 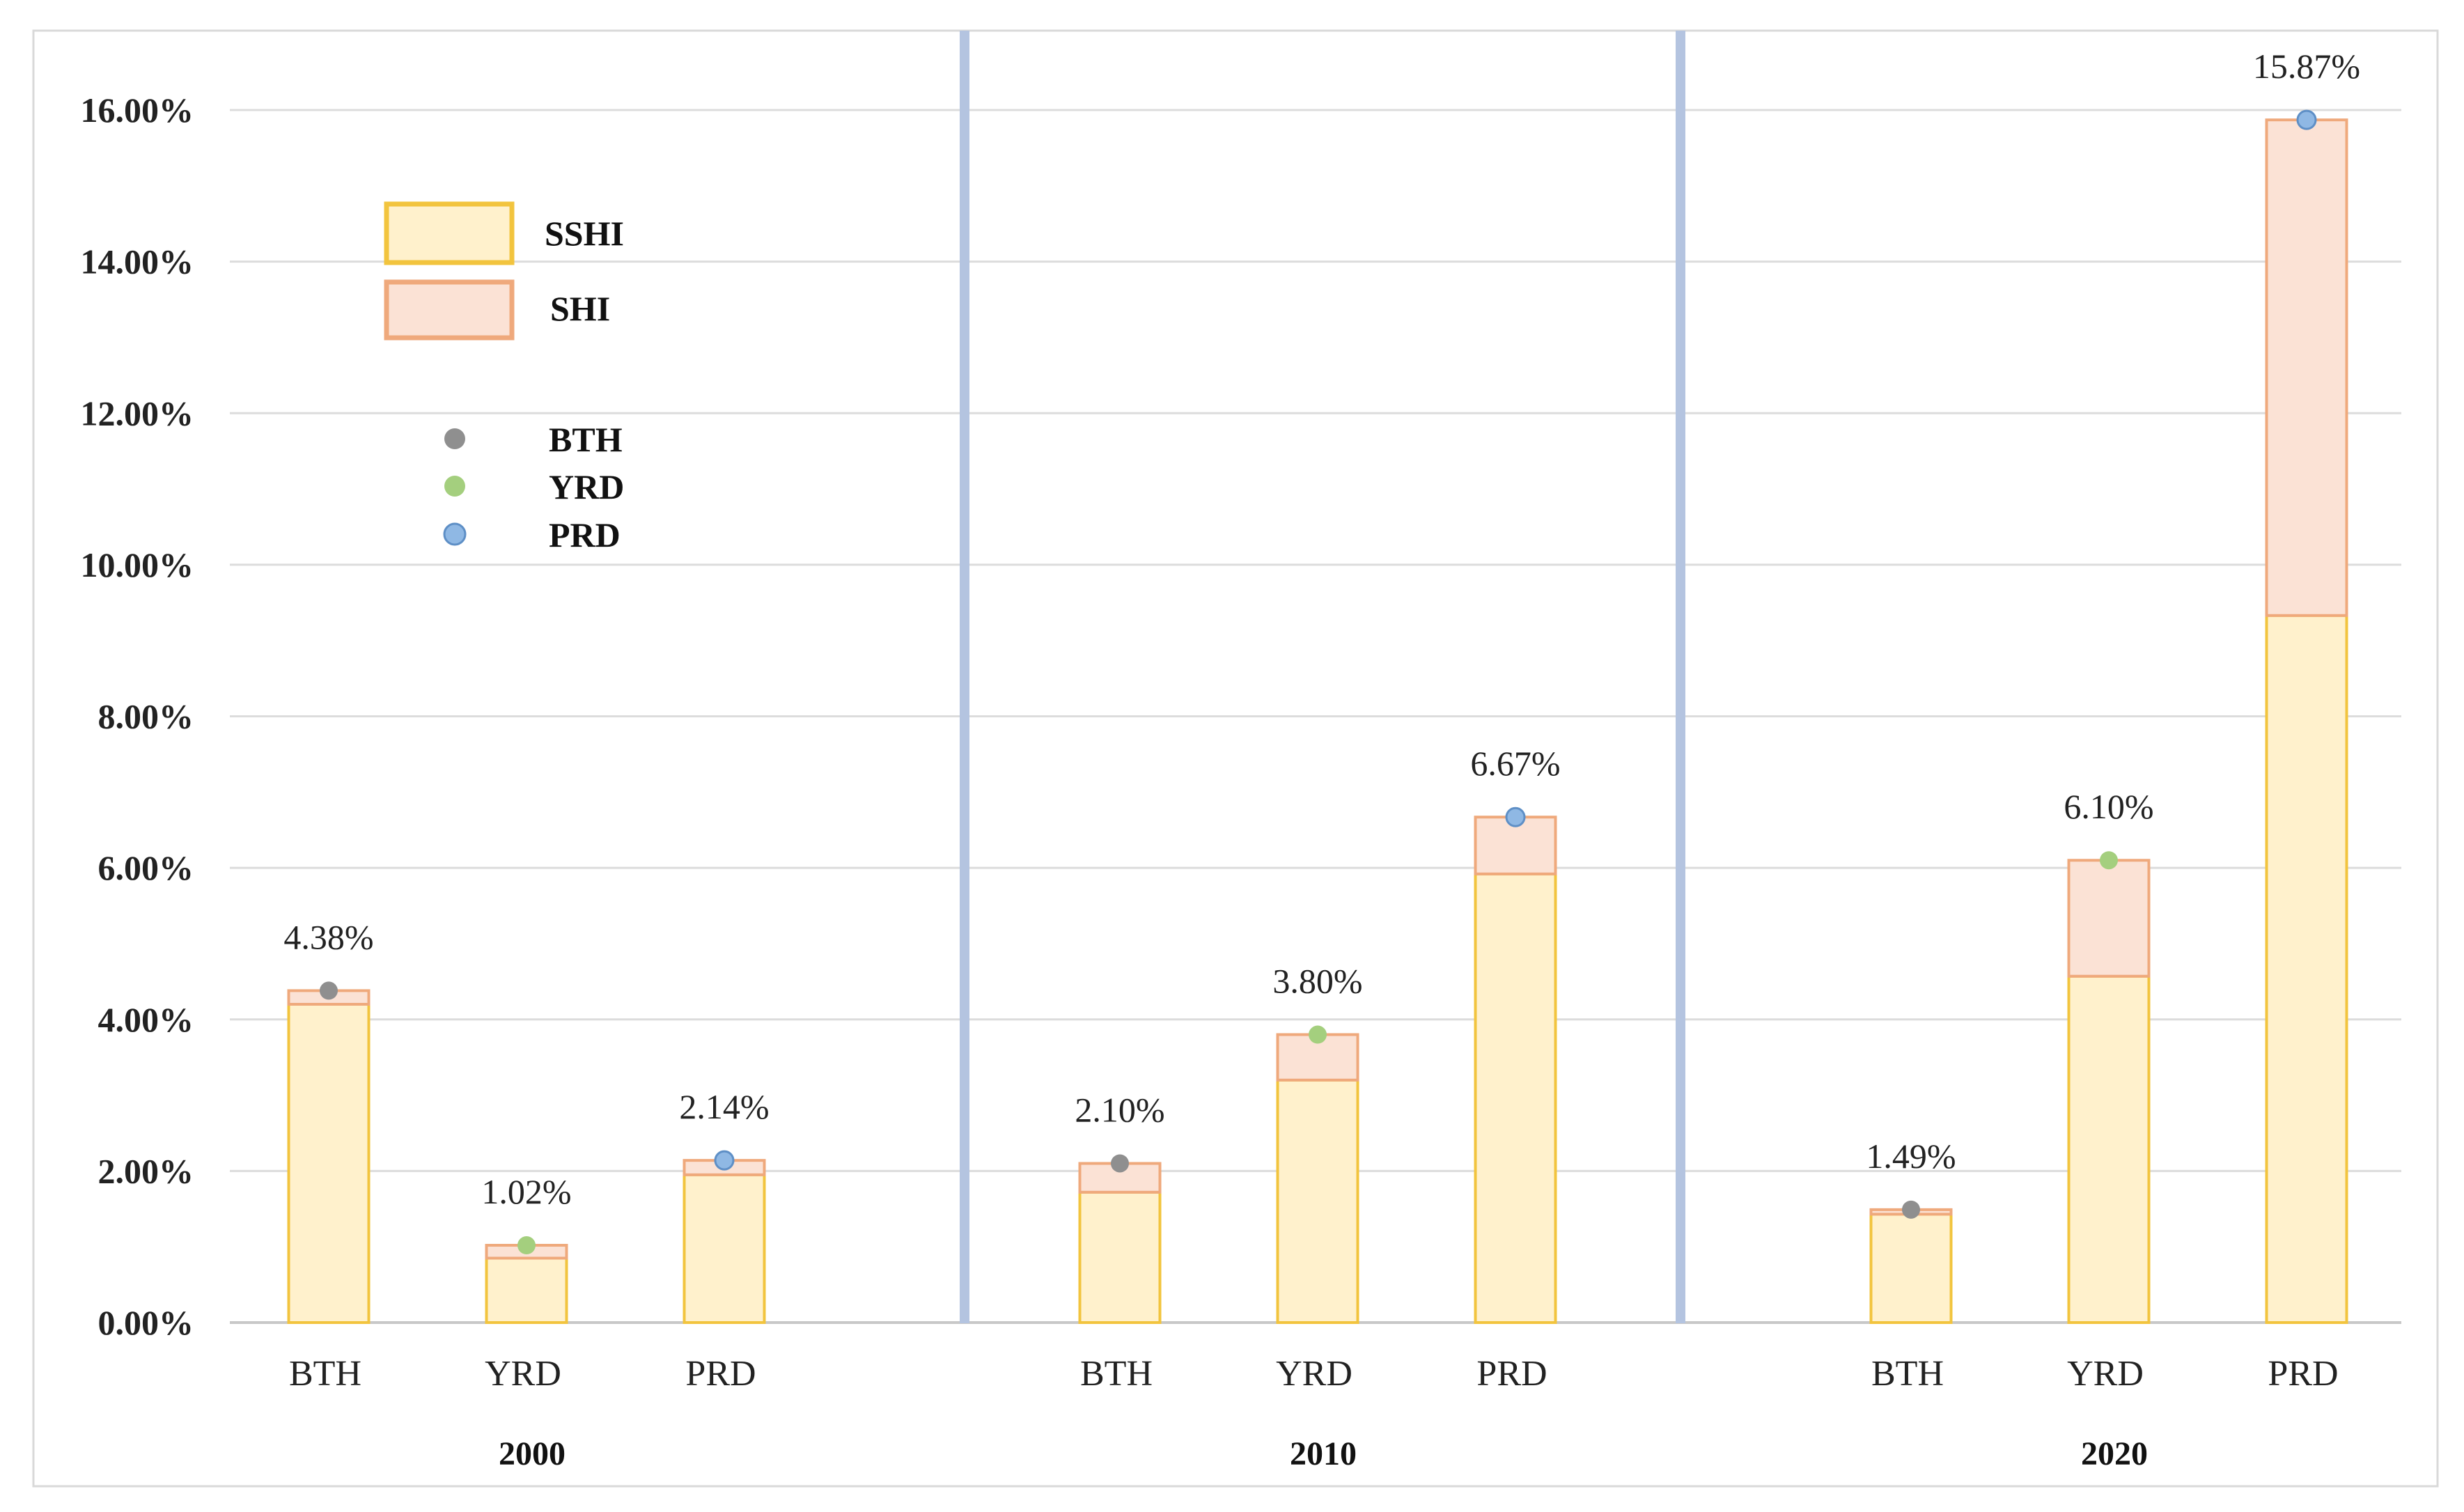 What do you see at coordinates (137, 565) in the screenshot?
I see `y-tick-label: 10.00%` at bounding box center [137, 565].